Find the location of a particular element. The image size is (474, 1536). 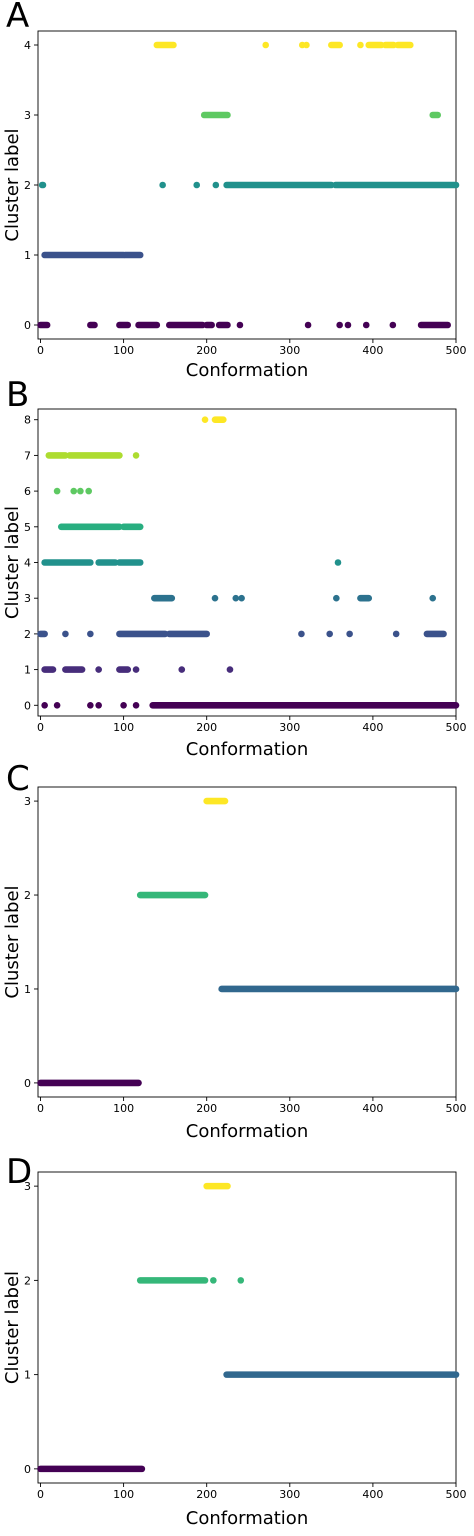

panel-label-a: A is located at coordinates (18, 18).